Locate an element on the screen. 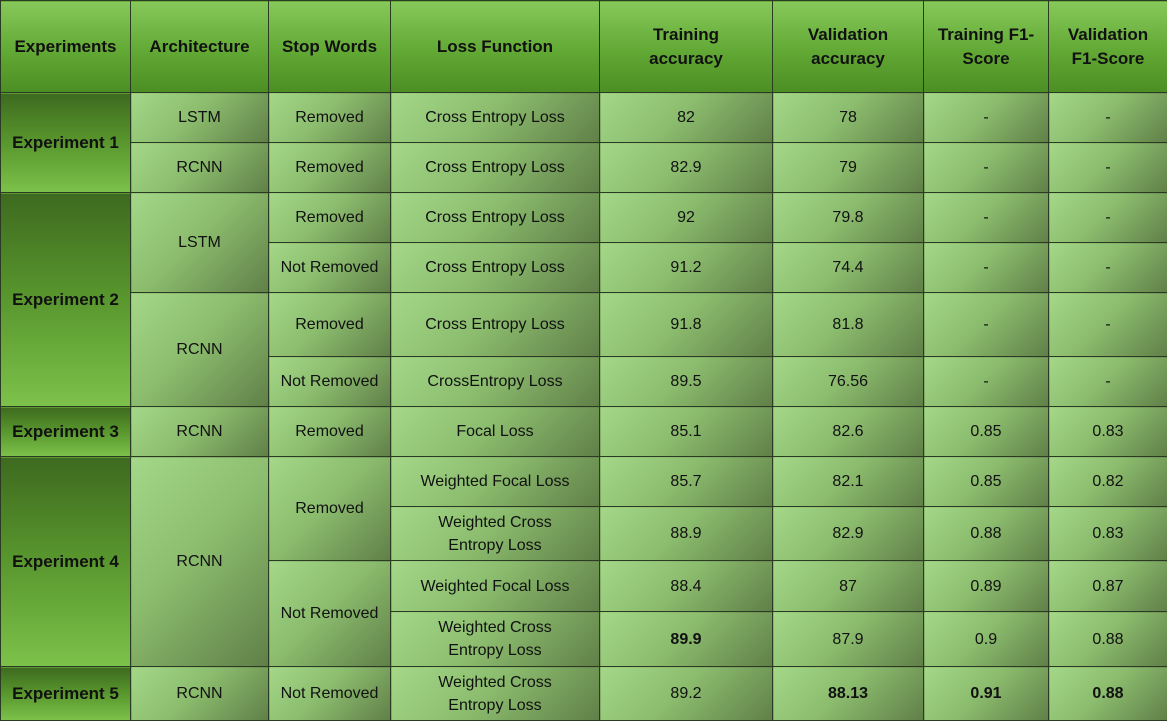 This screenshot has width=1167, height=721. training-accuracy-cell: 88.9 is located at coordinates (686, 534).